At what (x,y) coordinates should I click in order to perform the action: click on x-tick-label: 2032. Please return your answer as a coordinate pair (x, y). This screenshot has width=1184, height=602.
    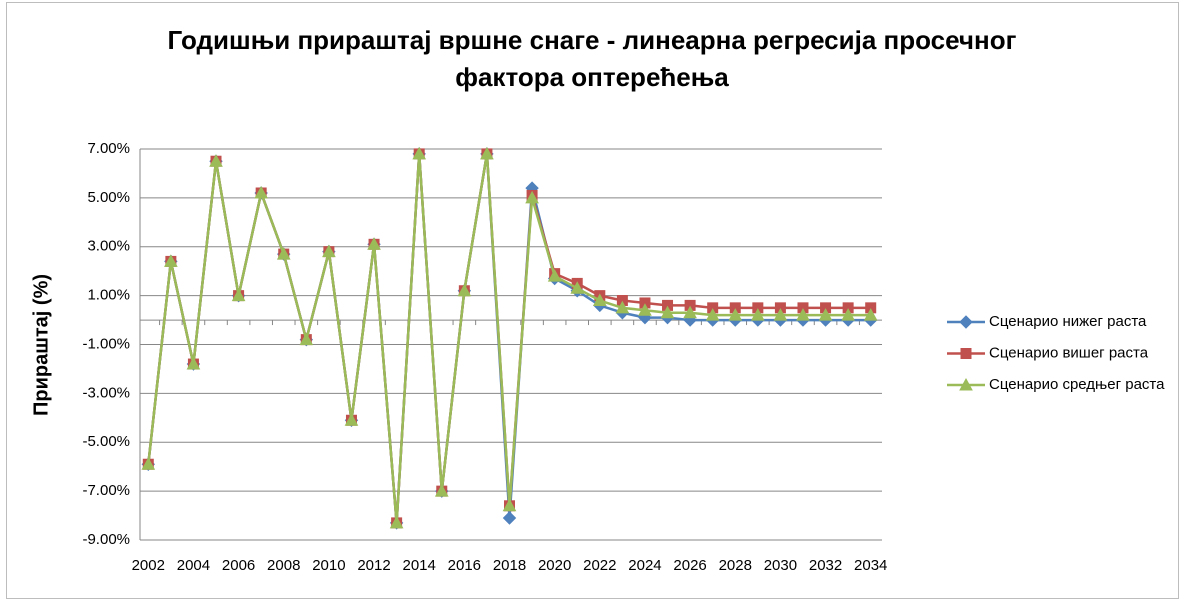
    Looking at the image, I should click on (825, 565).